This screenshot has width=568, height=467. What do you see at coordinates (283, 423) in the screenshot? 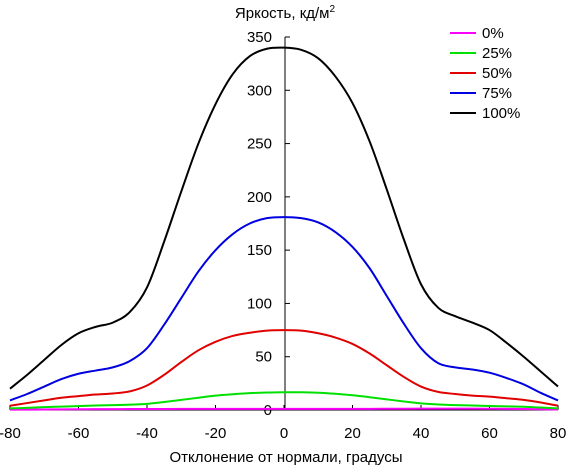
I see `x-ticks: -80 -60 -40 -20 0 20 40 60 80` at bounding box center [283, 423].